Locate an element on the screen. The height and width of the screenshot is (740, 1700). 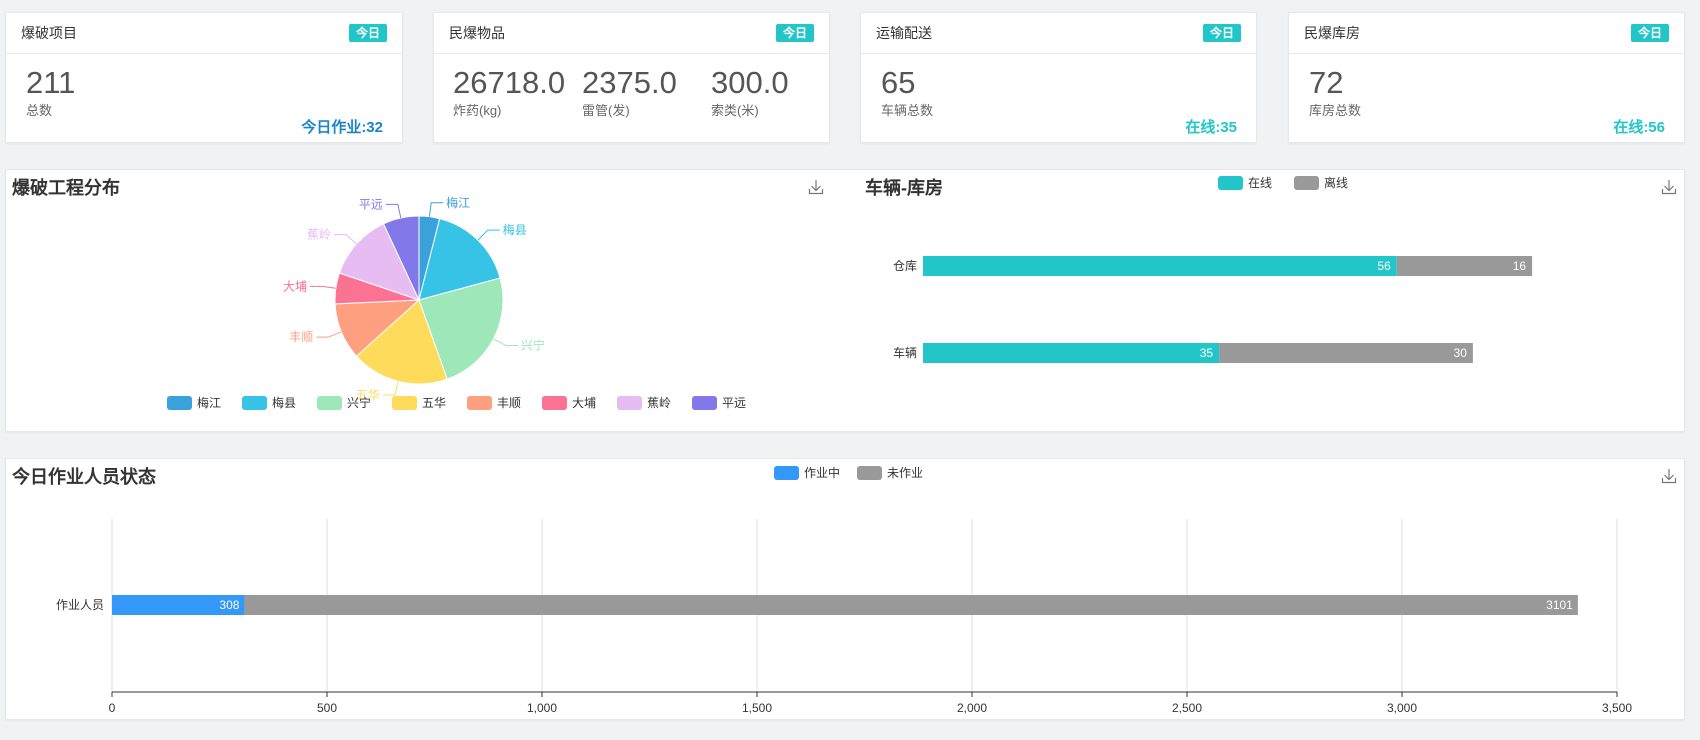
legend-label: 五华 is located at coordinates (434, 403).